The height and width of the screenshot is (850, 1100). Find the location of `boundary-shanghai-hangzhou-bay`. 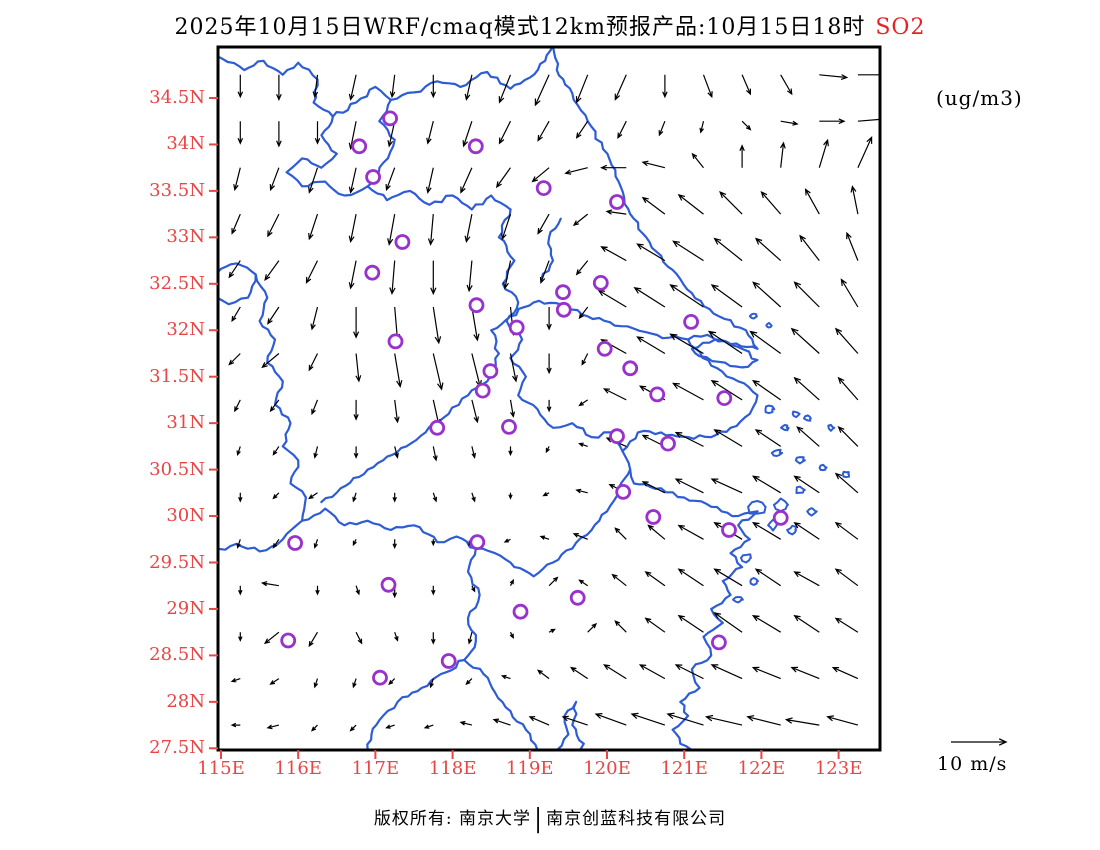

boundary-shanghai-hangzhou-bay is located at coordinates (690, 428).